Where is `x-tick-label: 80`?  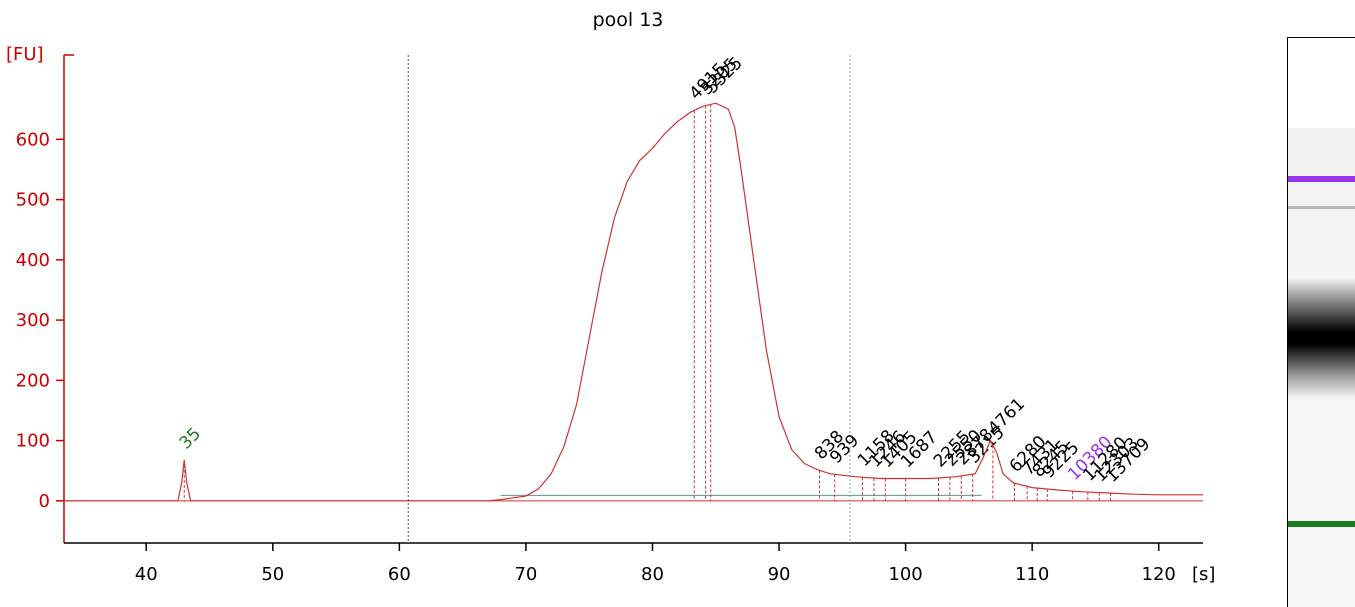 x-tick-label: 80 is located at coordinates (652, 574).